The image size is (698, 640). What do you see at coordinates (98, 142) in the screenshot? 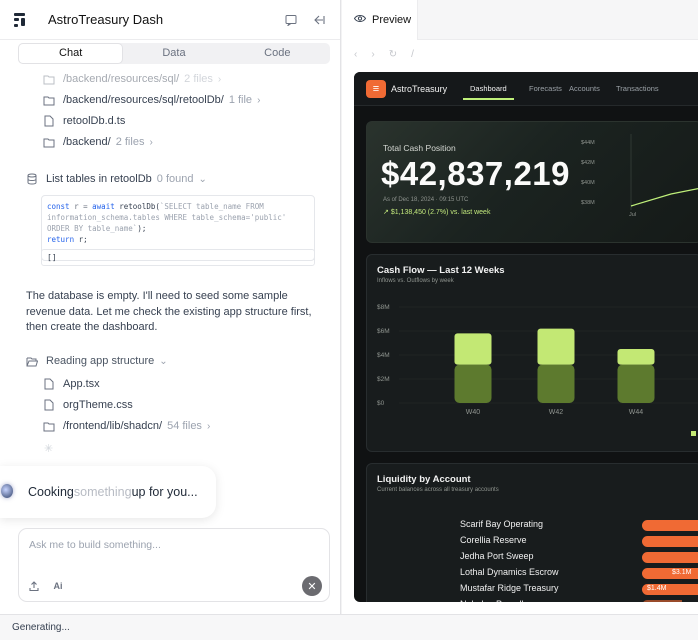
I see `file-row: /backend/ 2 files ›` at bounding box center [98, 142].